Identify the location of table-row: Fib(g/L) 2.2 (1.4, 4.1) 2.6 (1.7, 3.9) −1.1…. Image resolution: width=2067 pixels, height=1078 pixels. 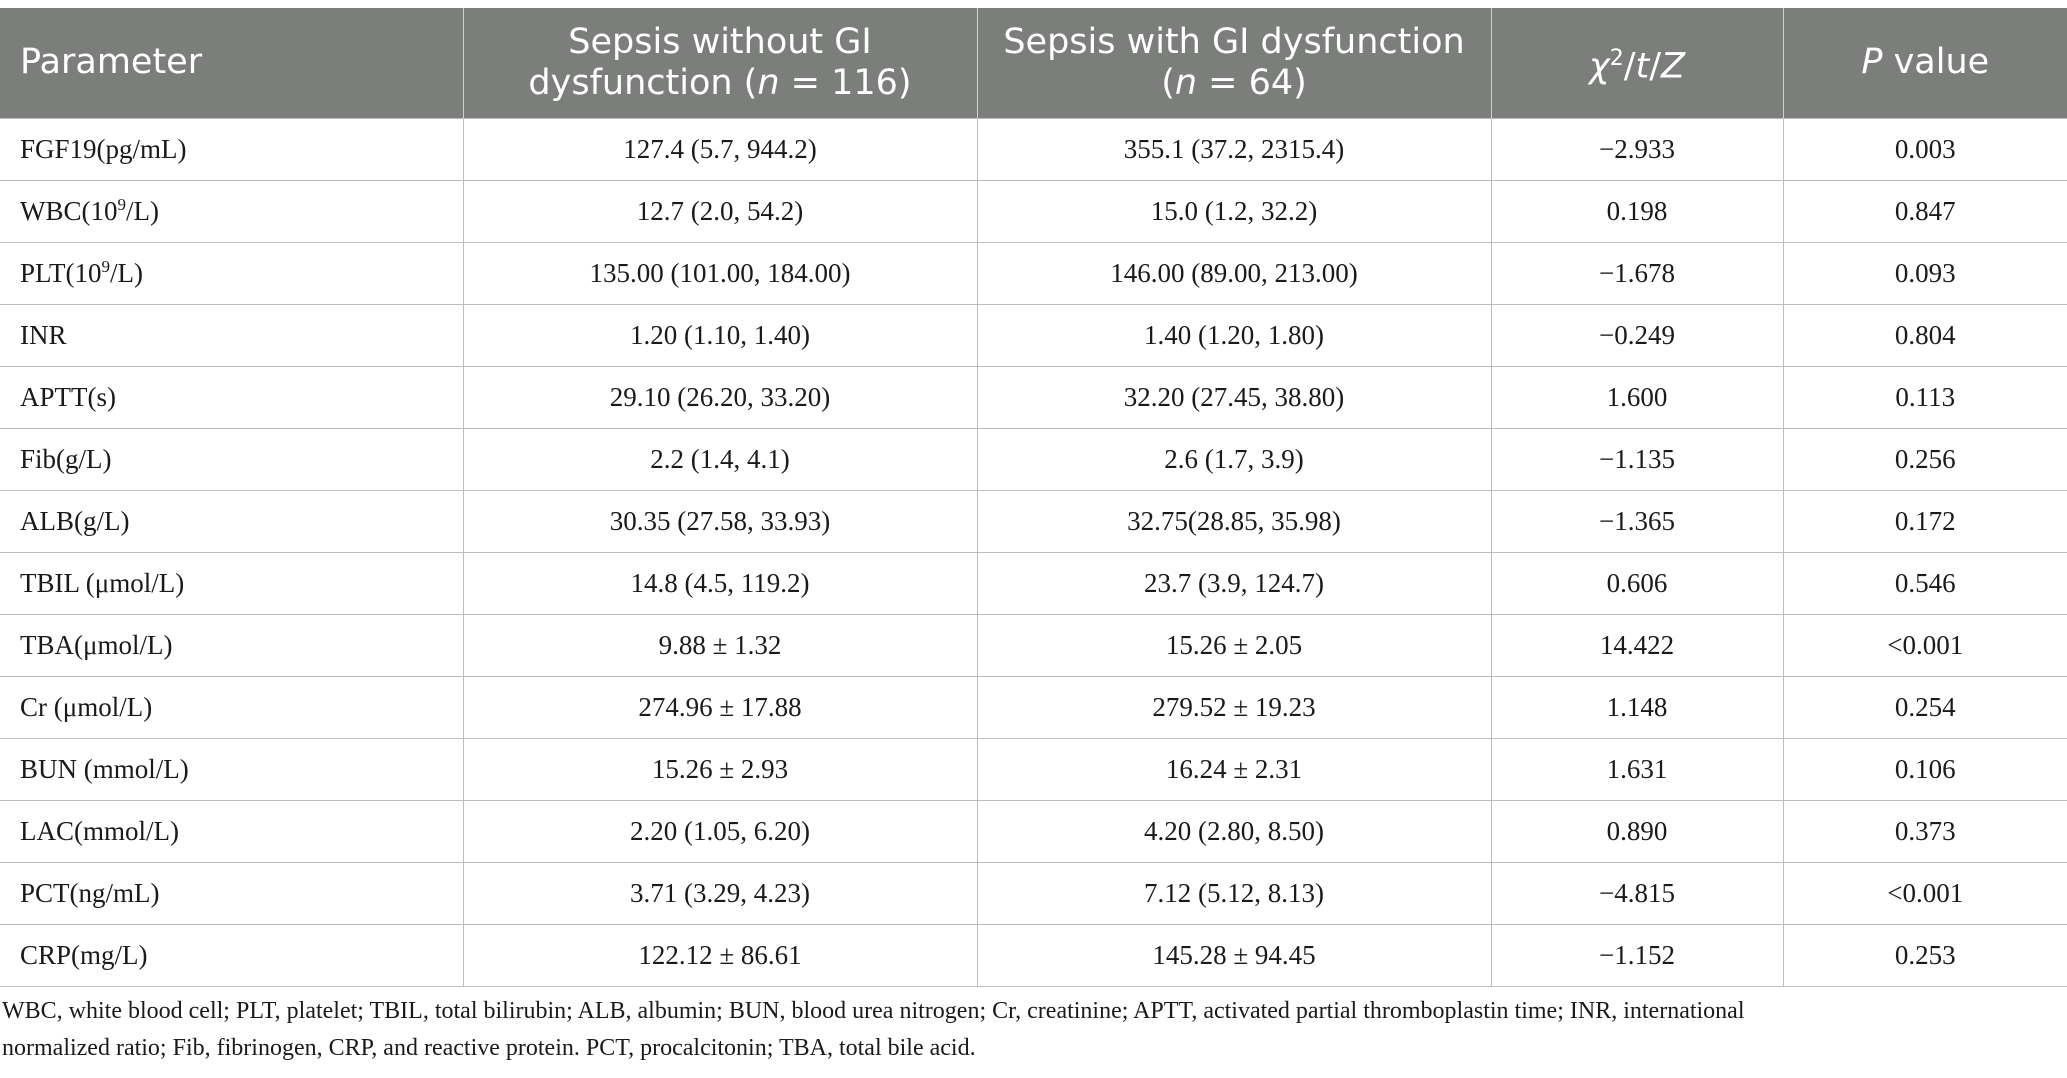
(1033, 459).